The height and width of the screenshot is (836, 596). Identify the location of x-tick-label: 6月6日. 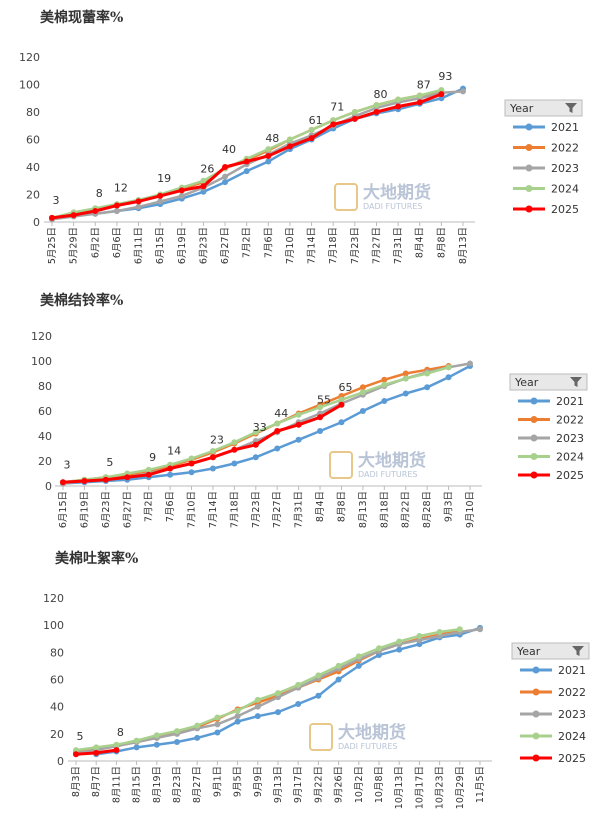
(117, 242).